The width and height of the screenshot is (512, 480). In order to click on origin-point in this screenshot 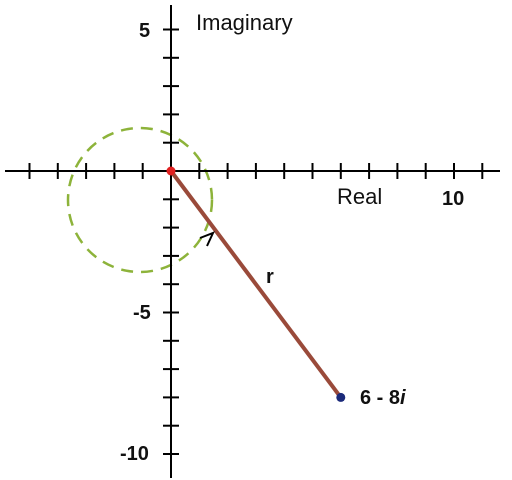, I will do `click(171, 171)`.